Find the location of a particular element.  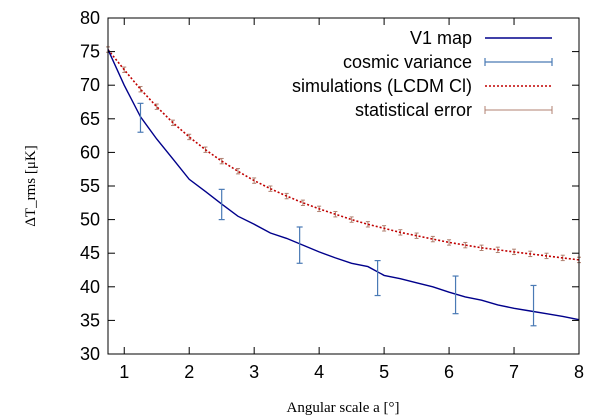

x-tick-label: 7 is located at coordinates (514, 372).